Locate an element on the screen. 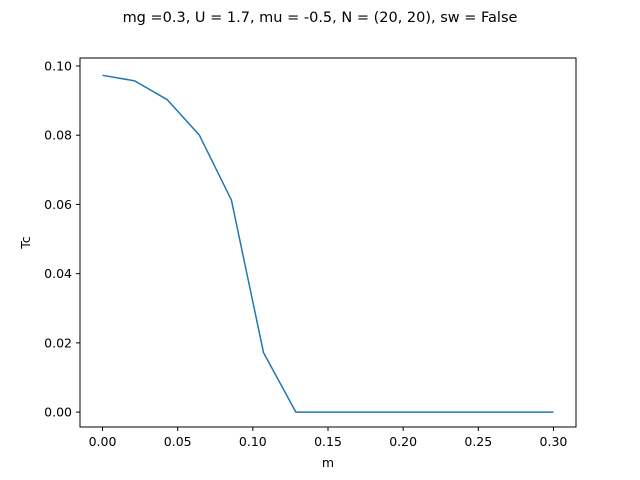 The width and height of the screenshot is (640, 480). y-tick-label: 0.04 is located at coordinates (58, 273).